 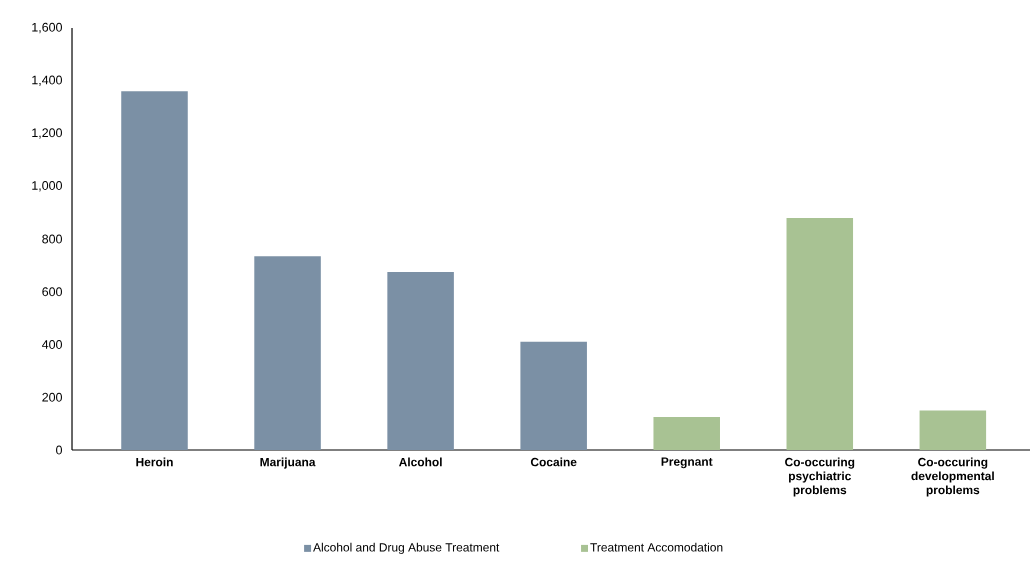 I want to click on x-tick-label: Co-occuring developmental problems, so click(x=952, y=477).